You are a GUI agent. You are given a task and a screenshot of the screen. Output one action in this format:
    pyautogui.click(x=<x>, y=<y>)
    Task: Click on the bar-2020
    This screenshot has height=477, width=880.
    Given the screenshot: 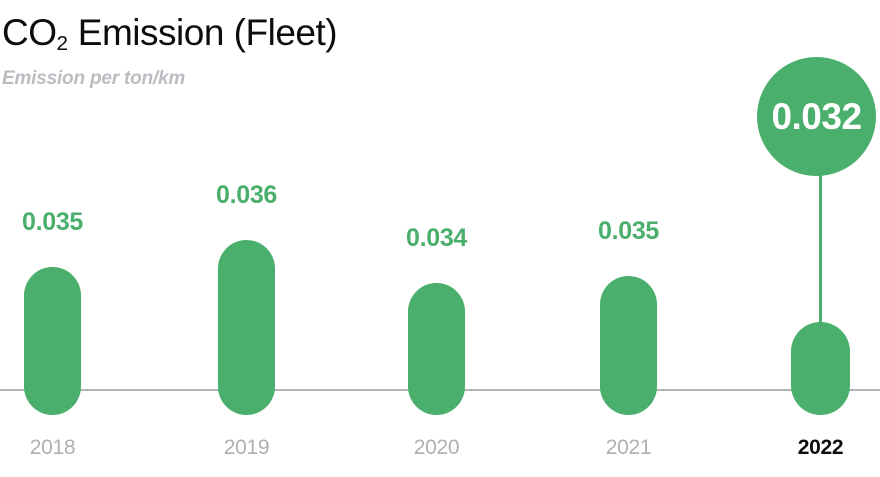 What is the action you would take?
    pyautogui.click(x=436, y=349)
    